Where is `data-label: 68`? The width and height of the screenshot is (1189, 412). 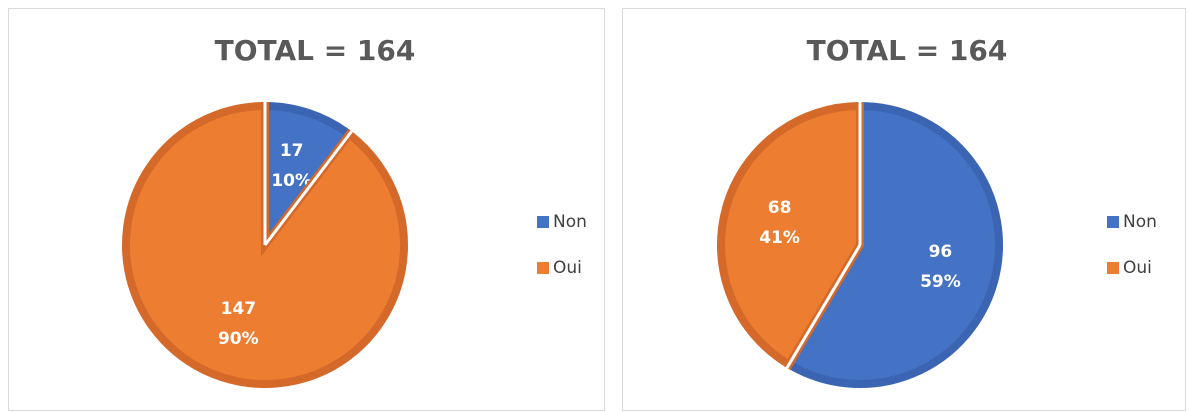
data-label: 68 is located at coordinates (780, 208).